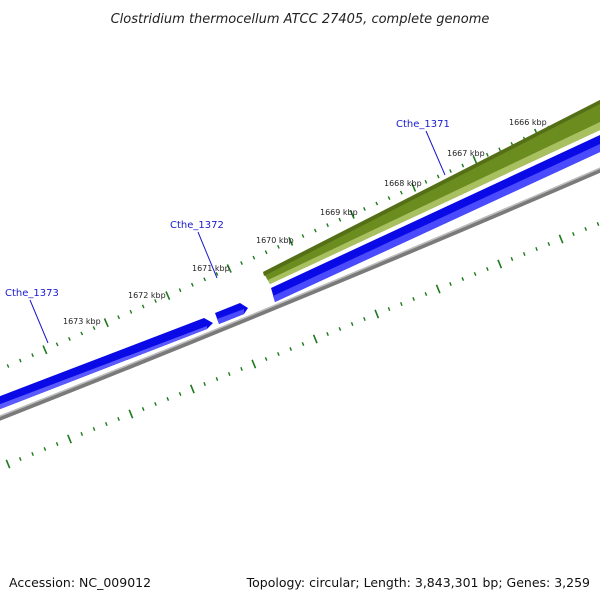 The height and width of the screenshot is (600, 600). I want to click on tick-label: 1672 kbp, so click(147, 295).